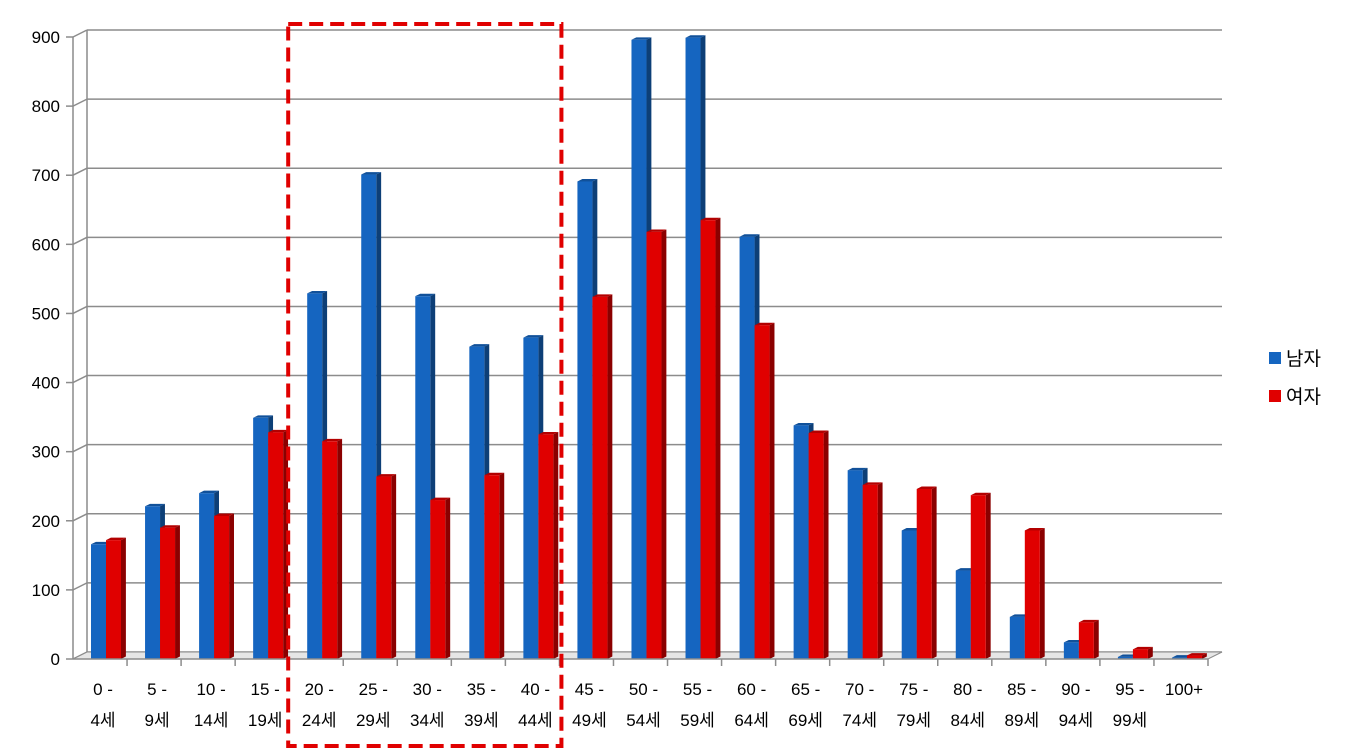 The width and height of the screenshot is (1348, 755). Describe the element at coordinates (751, 689) in the screenshot. I see `x-tick-label: 60 -` at that location.